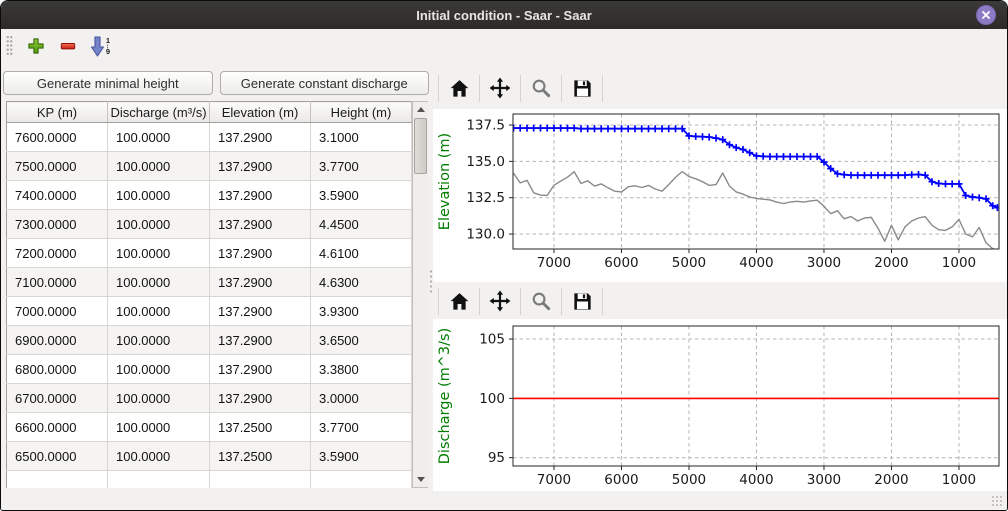  Describe the element at coordinates (361, 253) in the screenshot. I see `table-cell: 4.6100` at that location.